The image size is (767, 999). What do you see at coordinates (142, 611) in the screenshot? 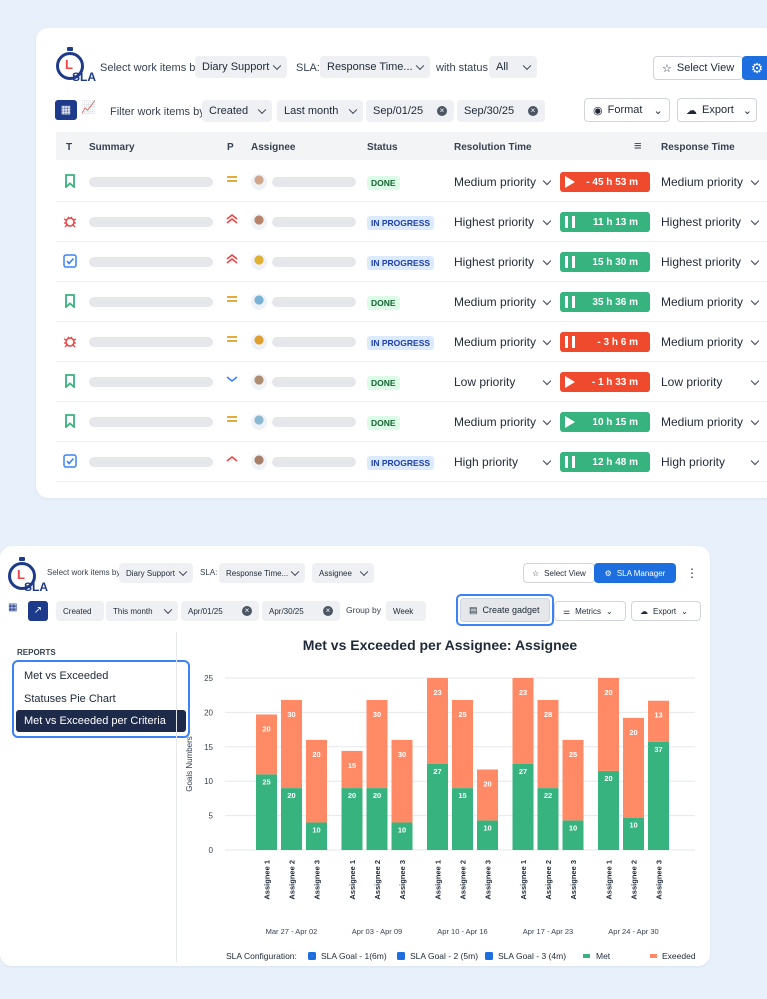
I see `filter-range-select: This month` at bounding box center [142, 611].